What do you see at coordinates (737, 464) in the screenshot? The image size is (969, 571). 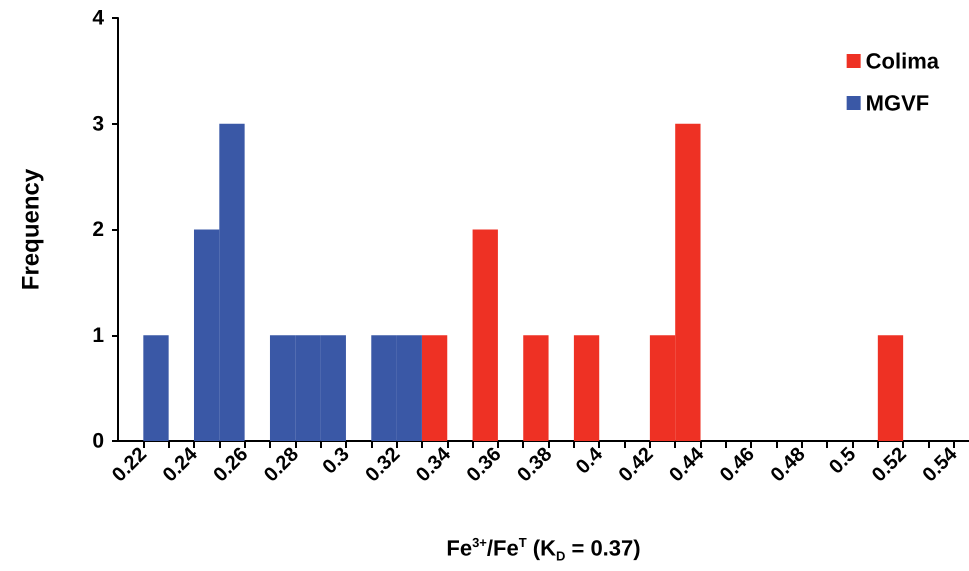 I see `x-tick-label: 0.46` at bounding box center [737, 464].